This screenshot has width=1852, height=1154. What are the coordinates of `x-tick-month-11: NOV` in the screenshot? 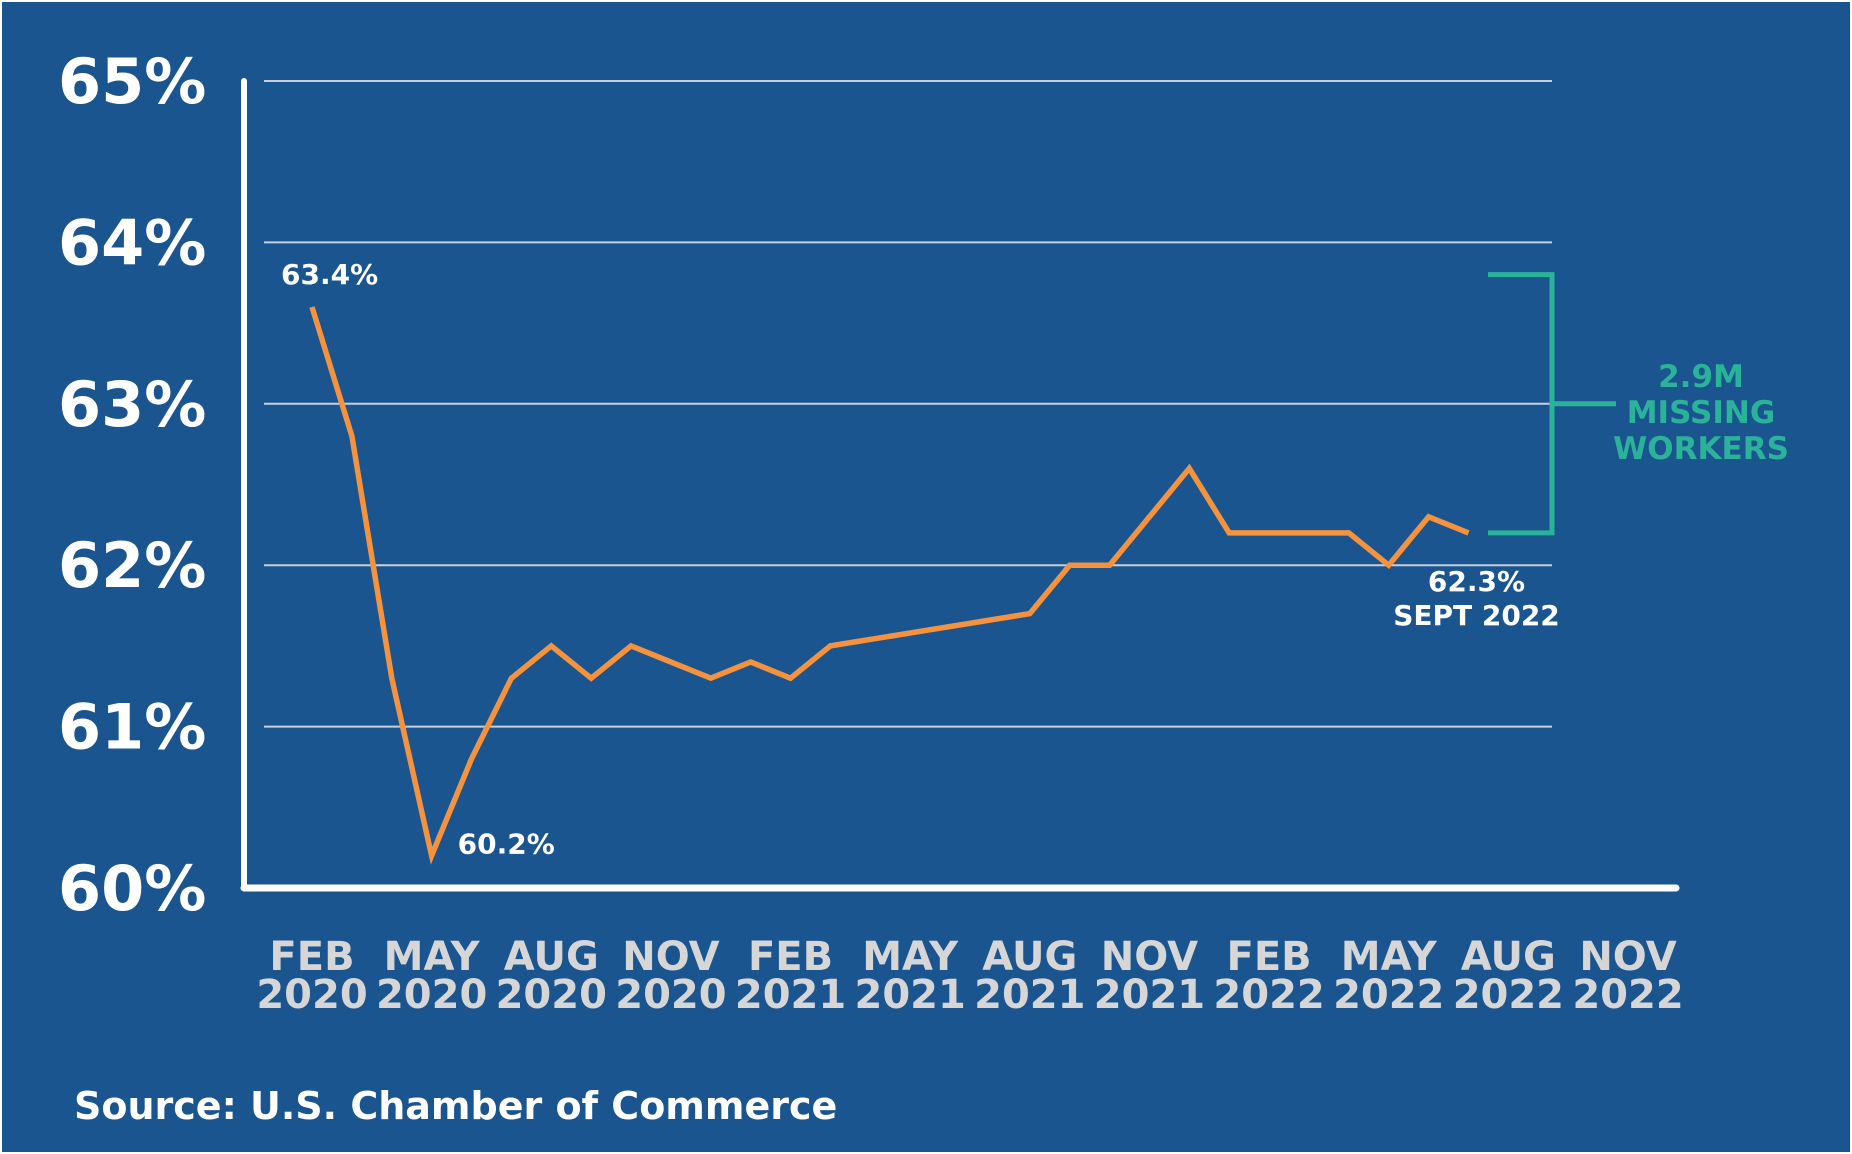 It's located at (1627, 957).